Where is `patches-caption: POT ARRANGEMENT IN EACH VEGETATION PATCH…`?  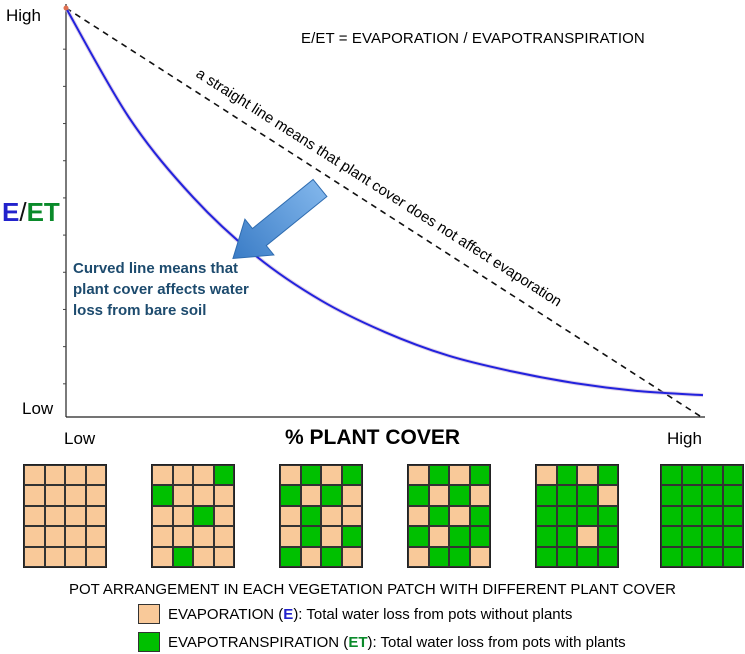
patches-caption: POT ARRANGEMENT IN EACH VEGETATION PATCH… is located at coordinates (372, 589).